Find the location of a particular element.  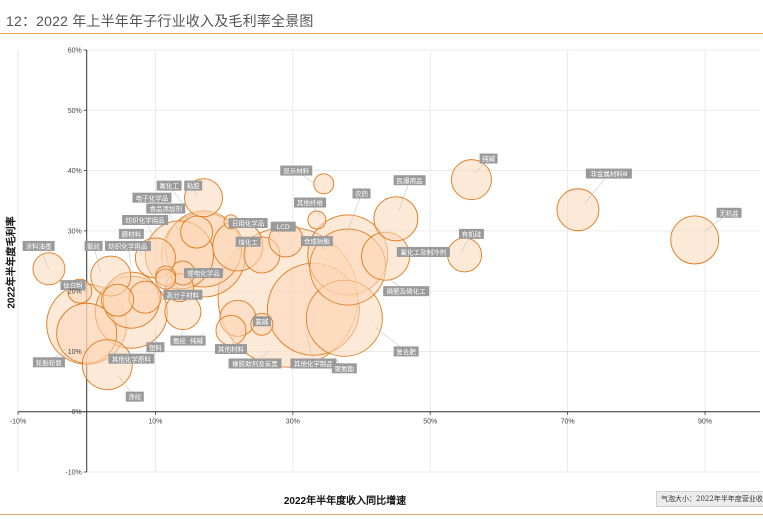

bubble-label: 其他化学制品 is located at coordinates (313, 363).